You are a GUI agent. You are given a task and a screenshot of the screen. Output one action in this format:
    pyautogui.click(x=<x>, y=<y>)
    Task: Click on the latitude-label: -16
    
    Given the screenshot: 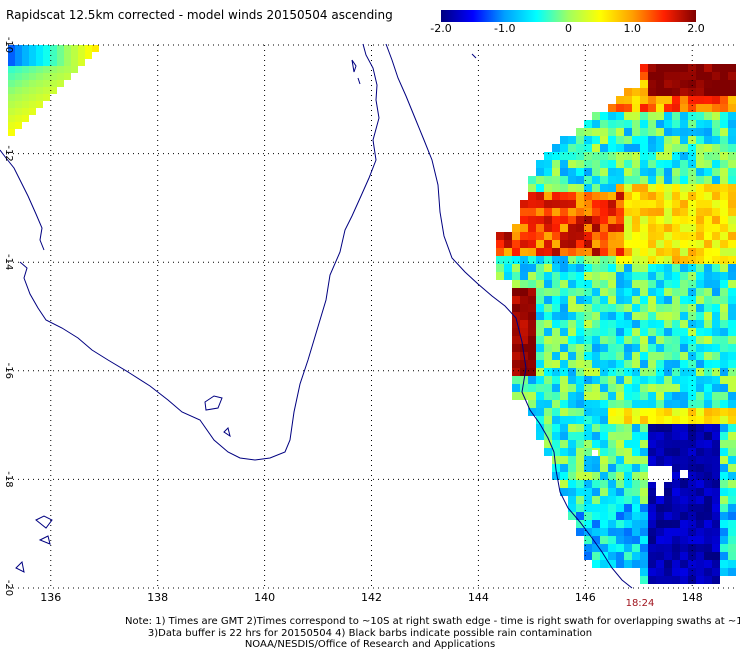 What is the action you would take?
    pyautogui.click(x=8, y=371)
    